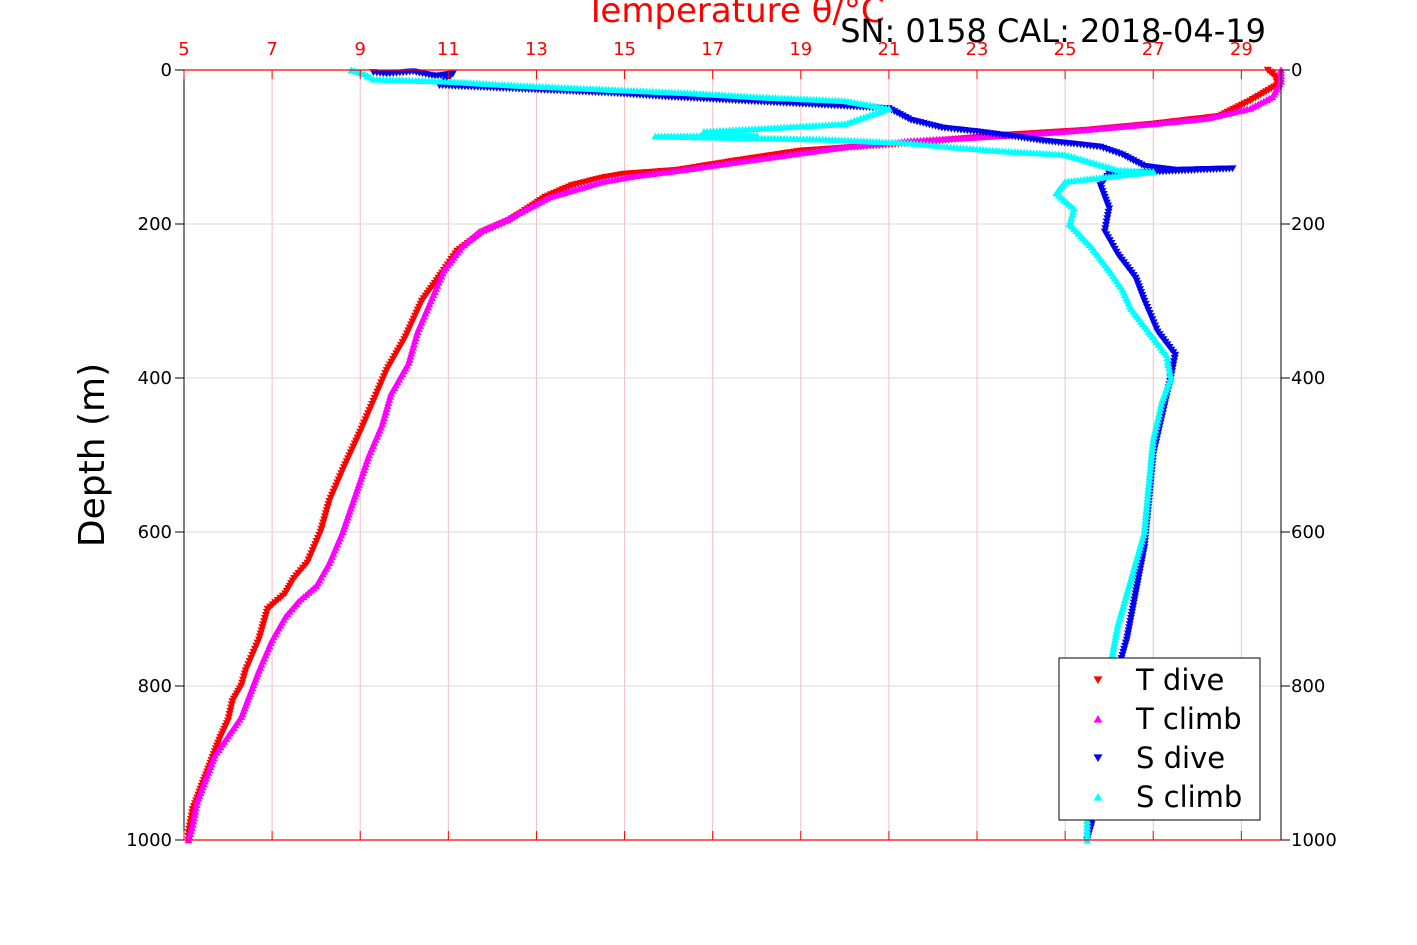 Image resolution: width=1417 pixels, height=945 pixels. I want to click on y-tick-label-left: 200, so click(155, 224).